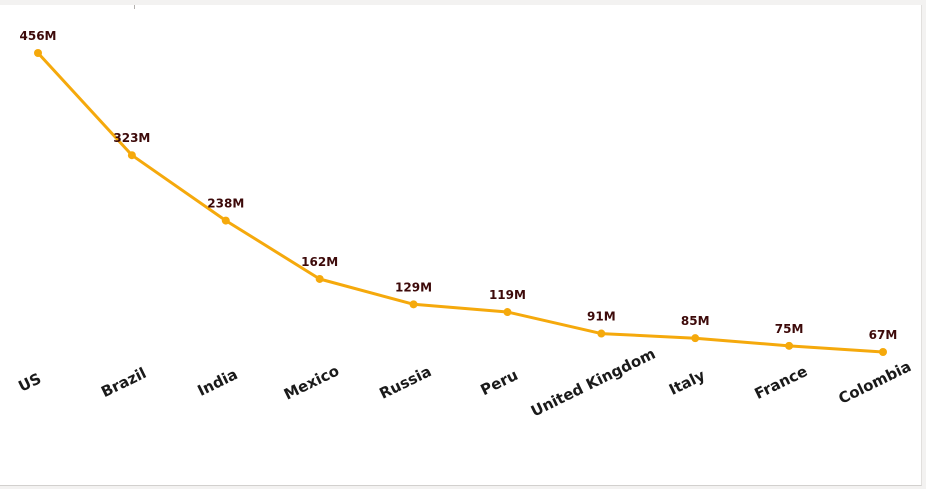 Image resolution: width=926 pixels, height=489 pixels. I want to click on data-point-russia, so click(413, 304).